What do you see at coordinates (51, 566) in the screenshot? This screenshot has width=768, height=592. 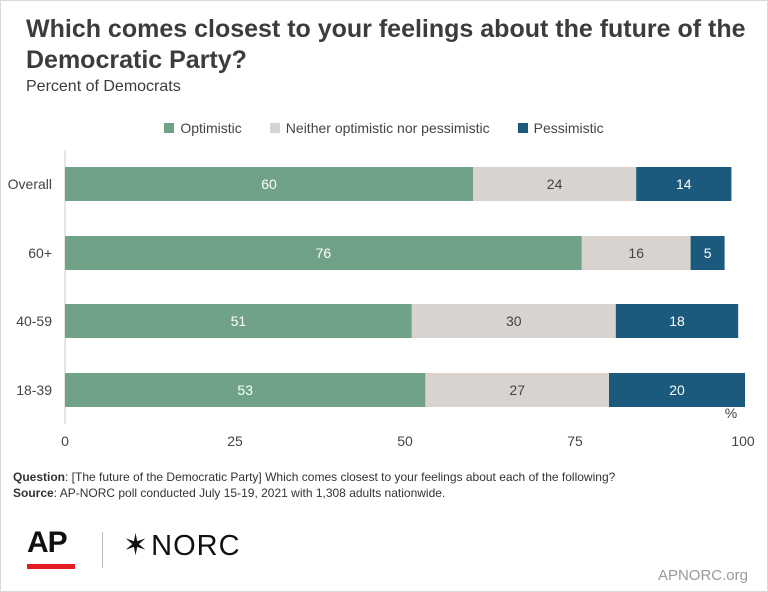 I see `ap-logo-underline` at bounding box center [51, 566].